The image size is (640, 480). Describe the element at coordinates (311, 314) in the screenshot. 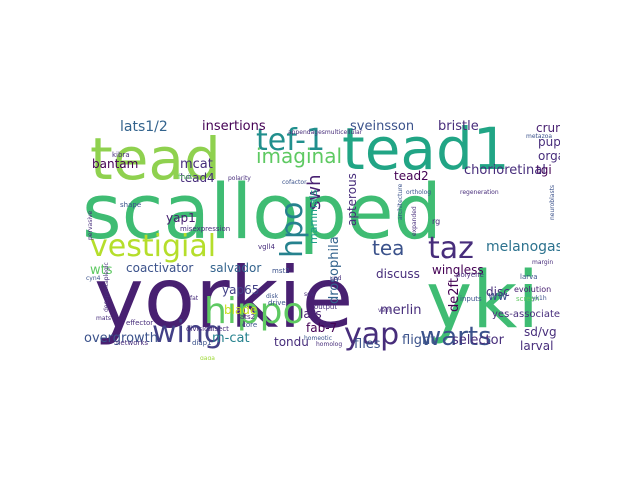

I see `word-lats: lats` at that location.